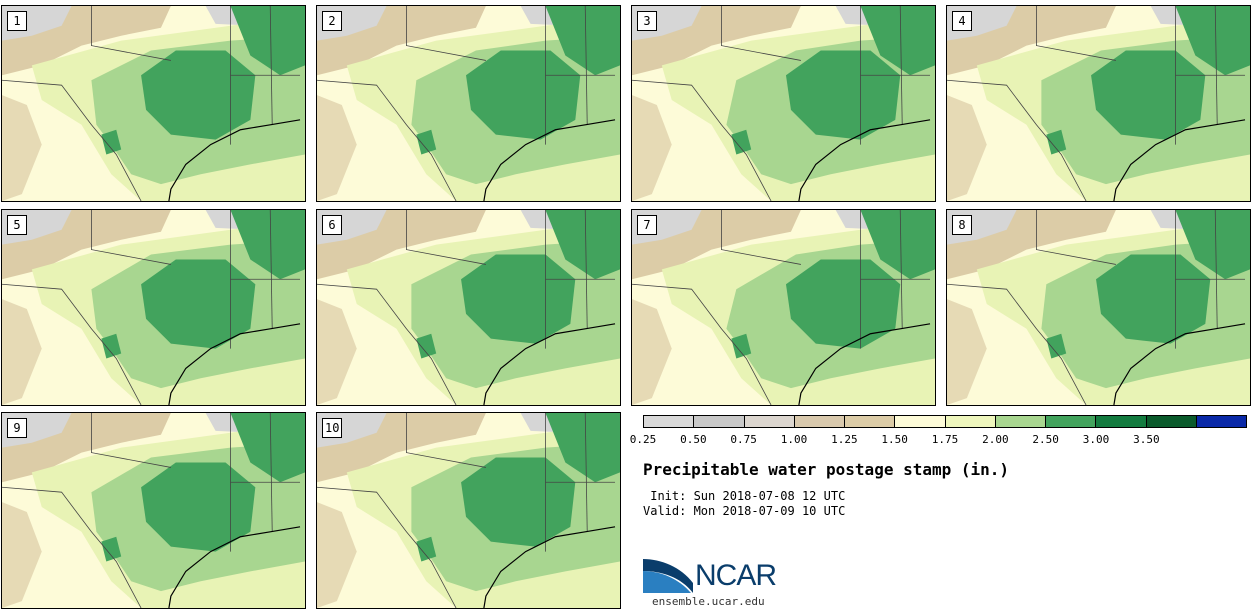 The height and width of the screenshot is (610, 1260). I want to click on colorbar-tick-label: 1.25, so click(844, 439).